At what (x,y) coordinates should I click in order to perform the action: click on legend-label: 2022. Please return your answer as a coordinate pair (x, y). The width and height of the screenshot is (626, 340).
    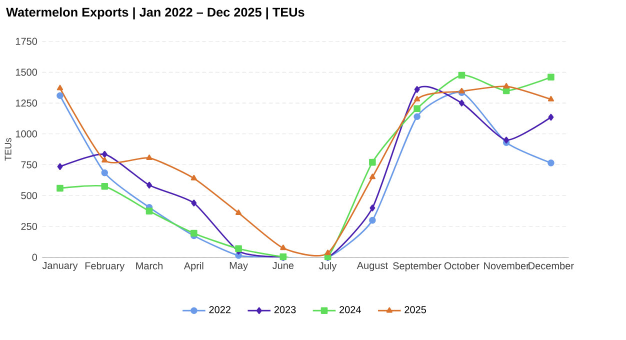
    Looking at the image, I should click on (219, 310).